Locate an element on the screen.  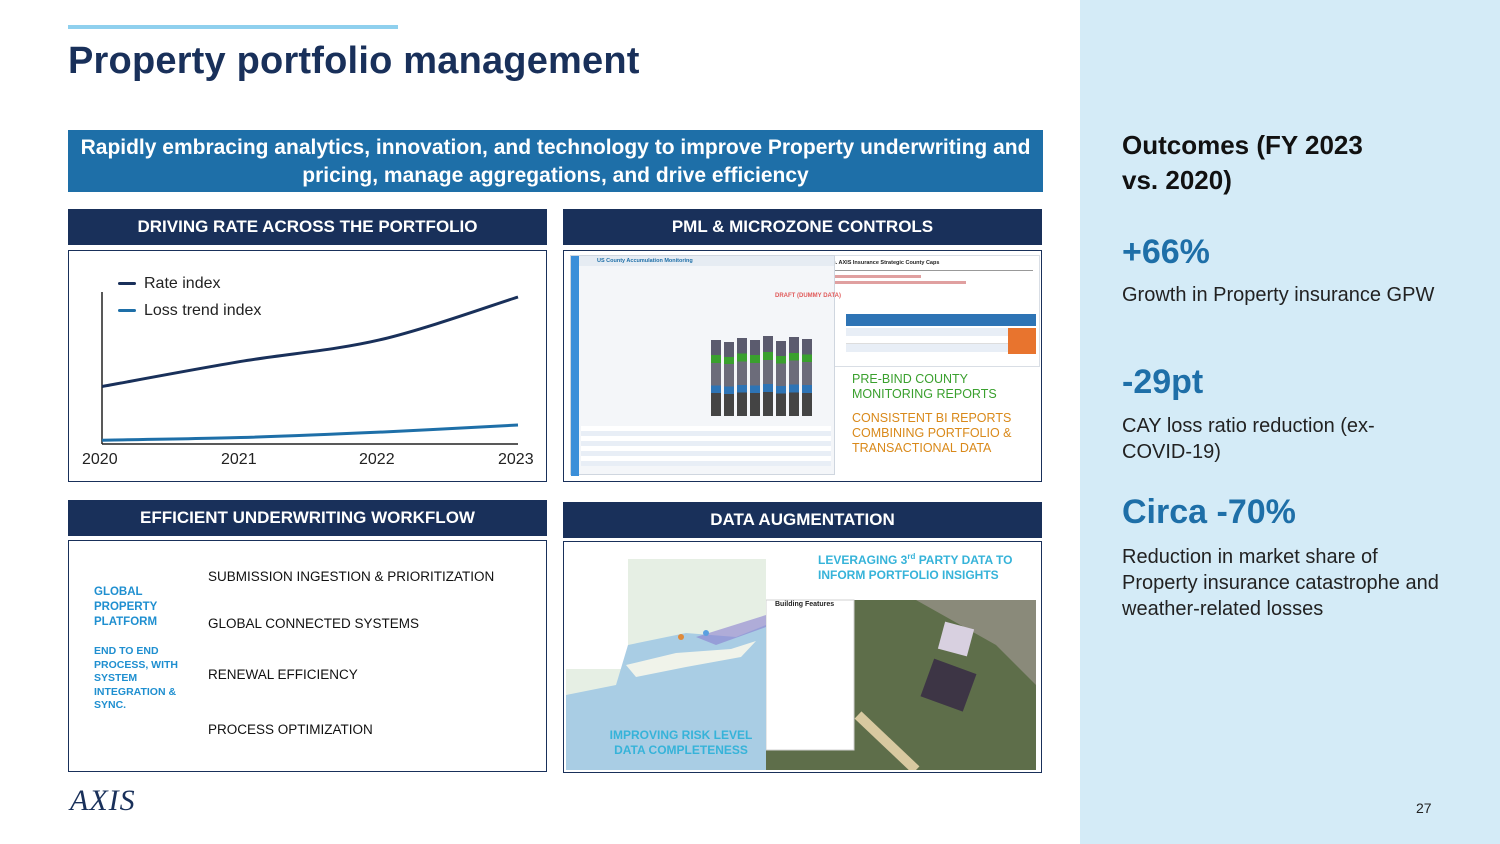
building-features-title: Building Features is located at coordinates (805, 604).